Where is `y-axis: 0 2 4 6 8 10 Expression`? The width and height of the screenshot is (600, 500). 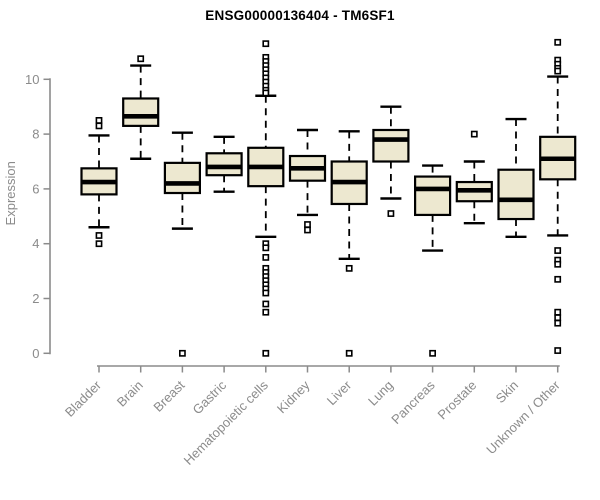 y-axis: 0 2 4 6 8 10 Expression is located at coordinates (27, 216).